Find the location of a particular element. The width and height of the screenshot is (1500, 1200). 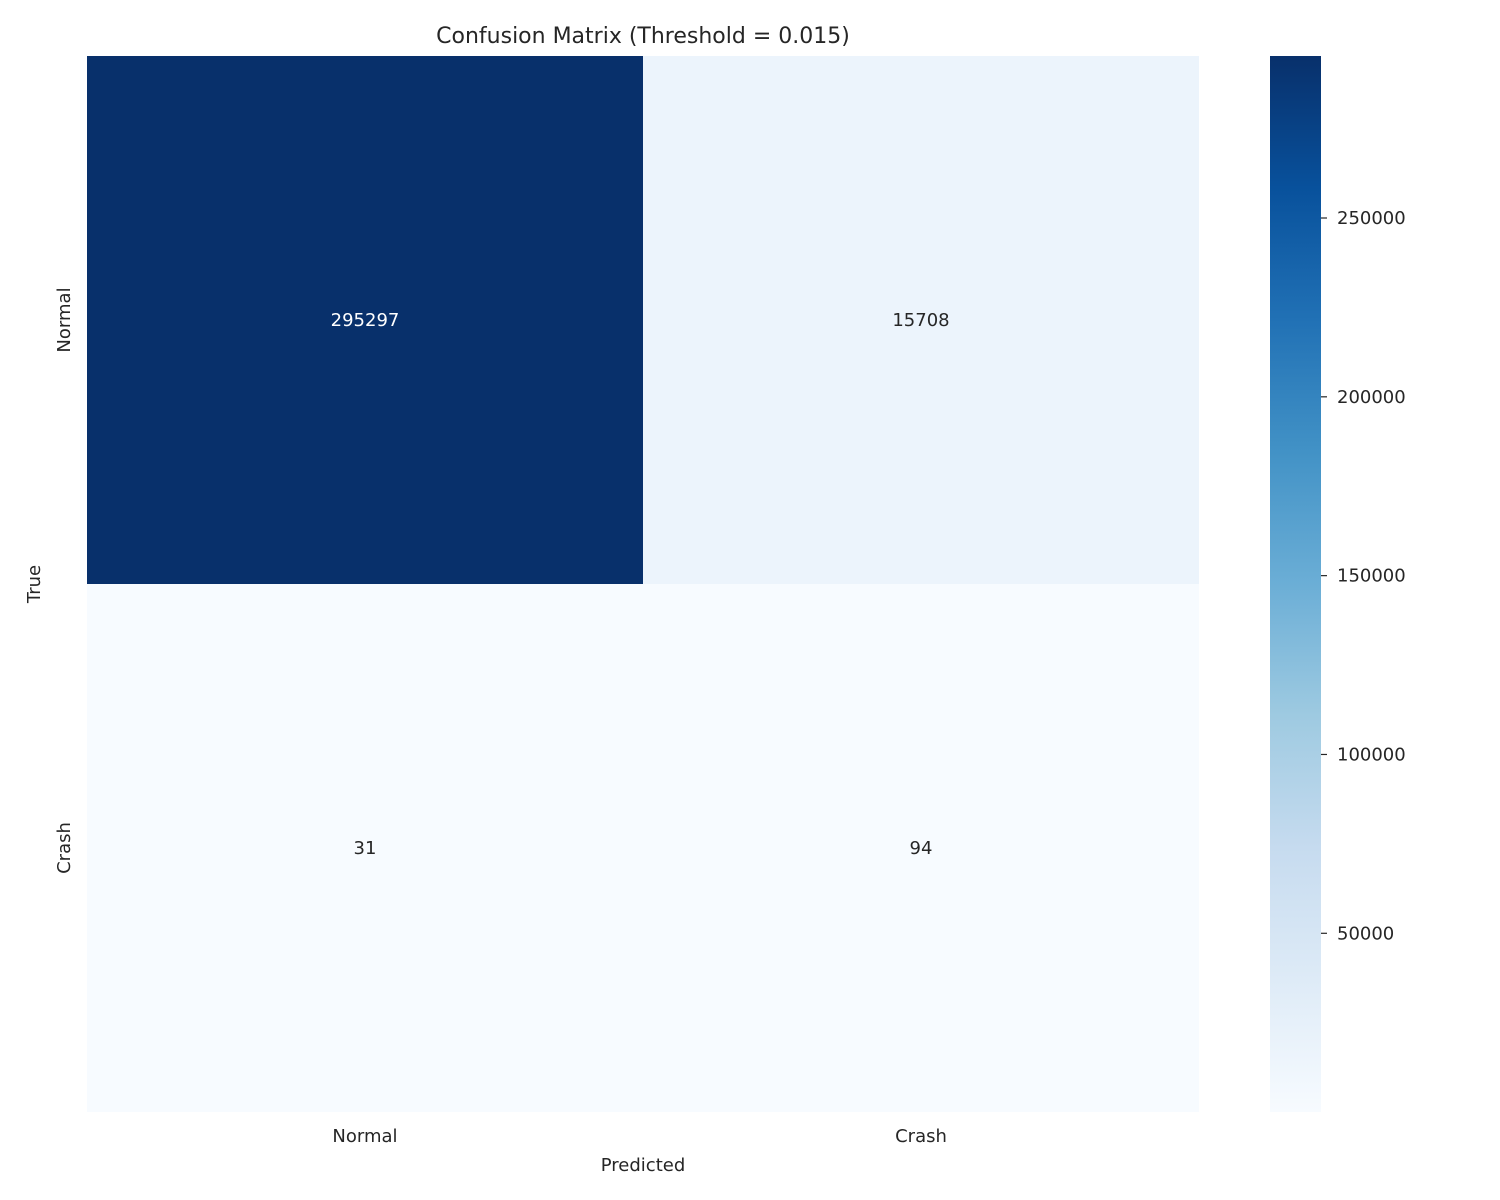

y-tick-label: Crash is located at coordinates (64, 848).